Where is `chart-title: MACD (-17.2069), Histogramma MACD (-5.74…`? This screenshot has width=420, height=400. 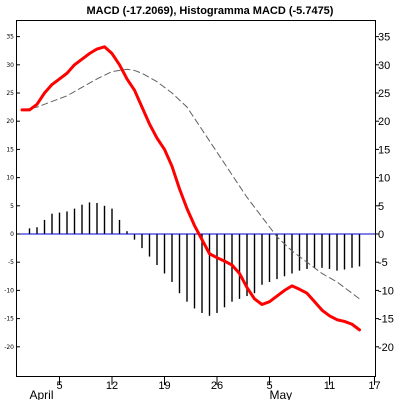 chart-title: MACD (-17.2069), Histogramma MACD (-5.74… is located at coordinates (210, 11).